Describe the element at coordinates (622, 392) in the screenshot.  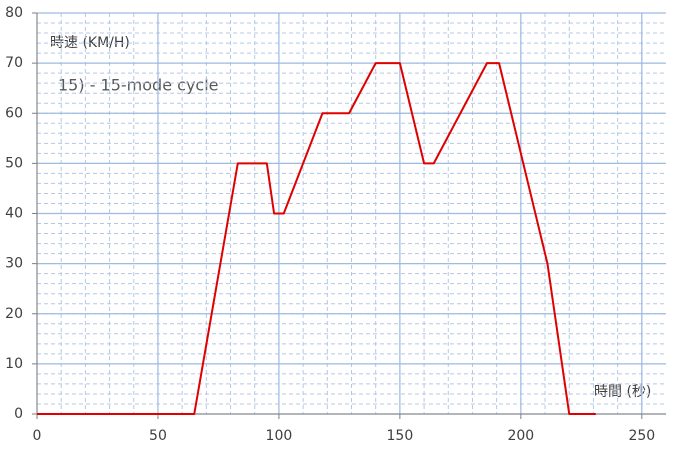
I see `x-axis-label: 時間 (秒)` at that location.